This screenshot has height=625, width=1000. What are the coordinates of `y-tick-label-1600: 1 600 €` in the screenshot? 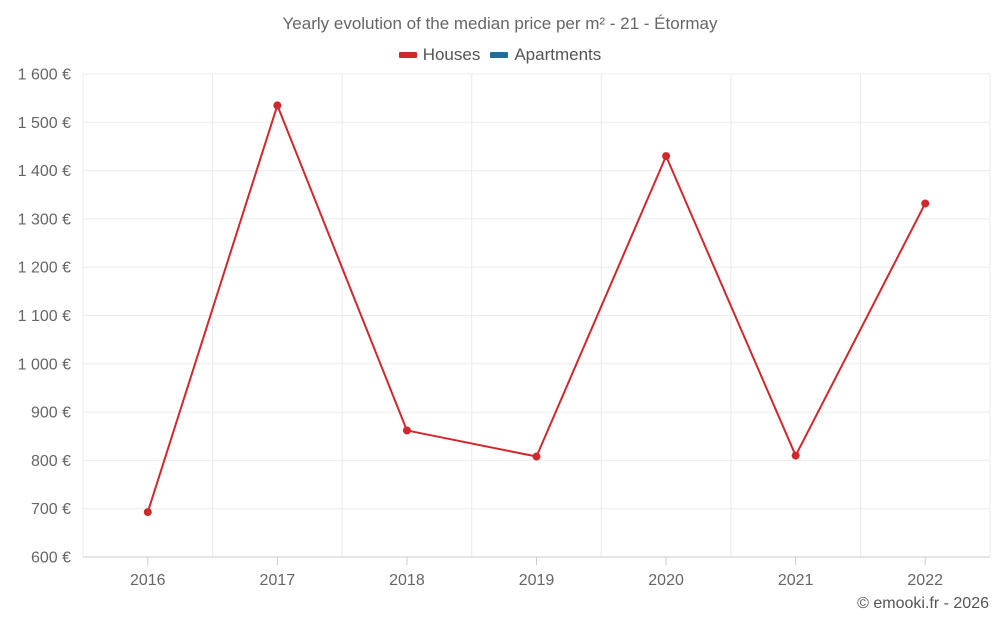 It's located at (44, 75).